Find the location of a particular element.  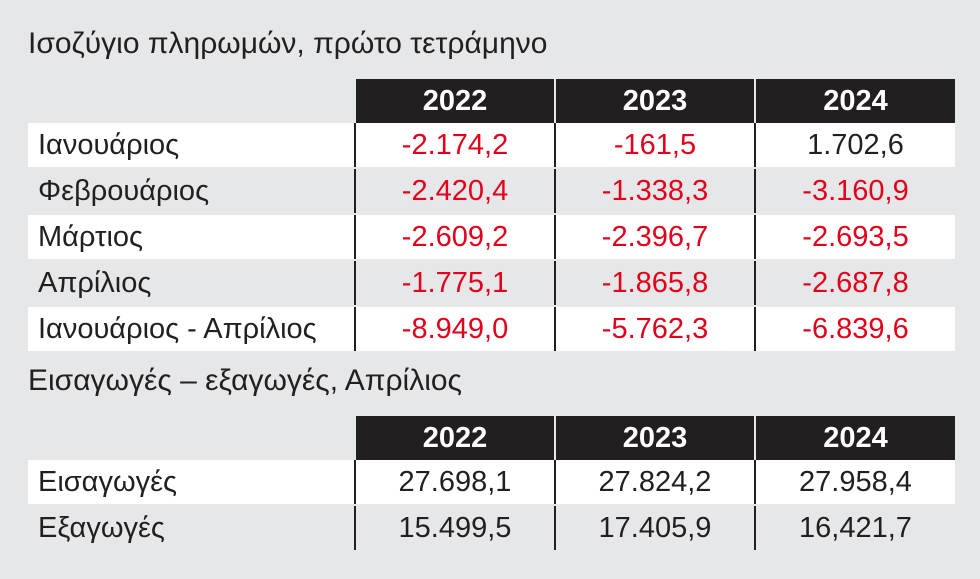

table-row: Απρίλιος -1.775,1 -1.865,8 -2.687,8 is located at coordinates (491, 283).